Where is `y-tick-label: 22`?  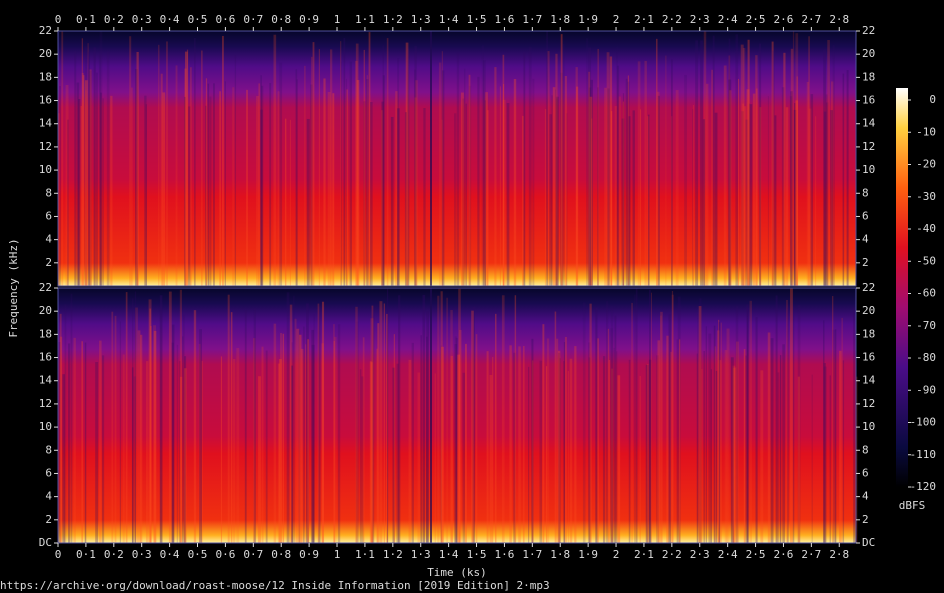
y-tick-label: 22 is located at coordinates (45, 287).